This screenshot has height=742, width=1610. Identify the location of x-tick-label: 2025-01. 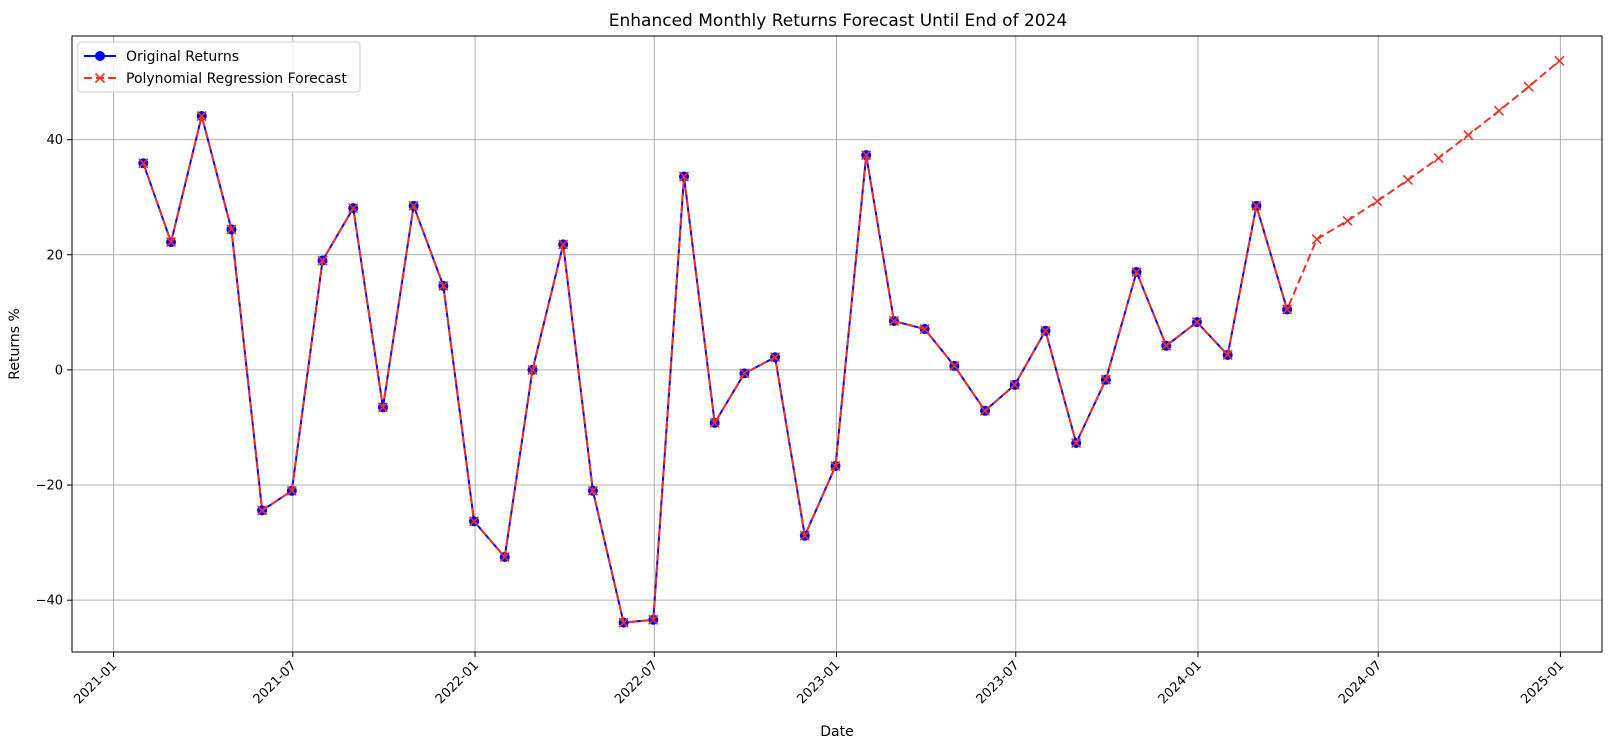
(1542, 682).